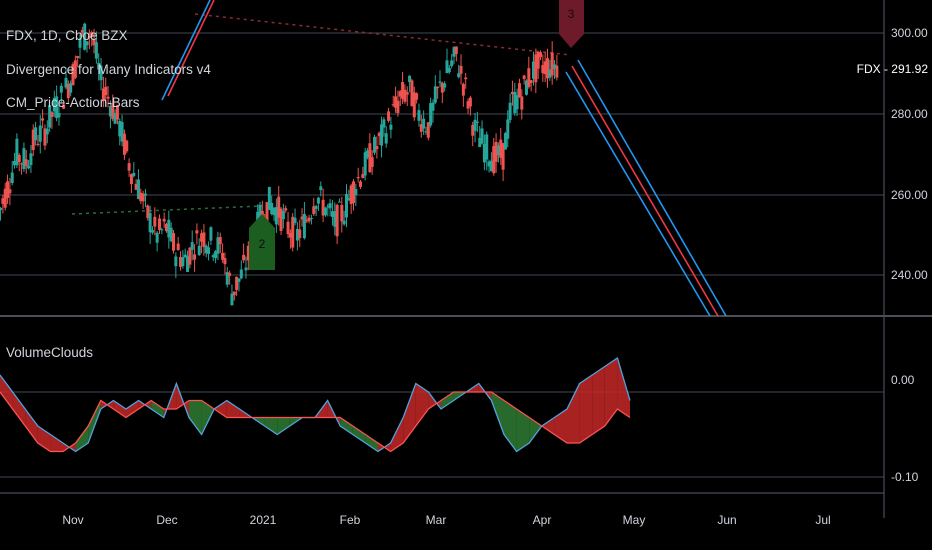 The height and width of the screenshot is (550, 932). What do you see at coordinates (571, 24) in the screenshot?
I see `divergence-marker-bearish: 3` at bounding box center [571, 24].